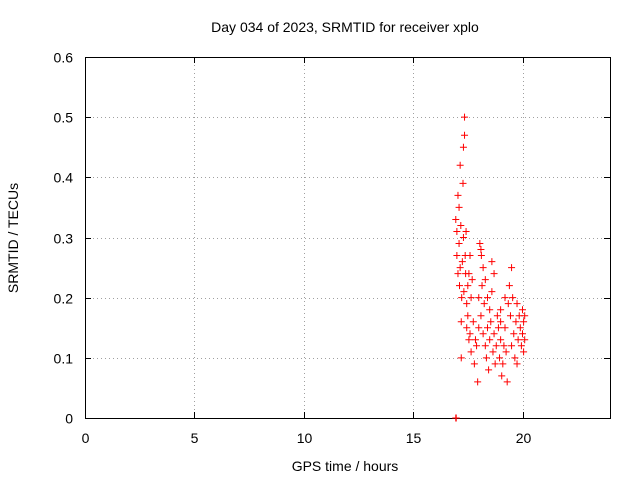 This screenshot has height=480, width=640. What do you see at coordinates (195, 438) in the screenshot?
I see `x-tick-label: 5` at bounding box center [195, 438].